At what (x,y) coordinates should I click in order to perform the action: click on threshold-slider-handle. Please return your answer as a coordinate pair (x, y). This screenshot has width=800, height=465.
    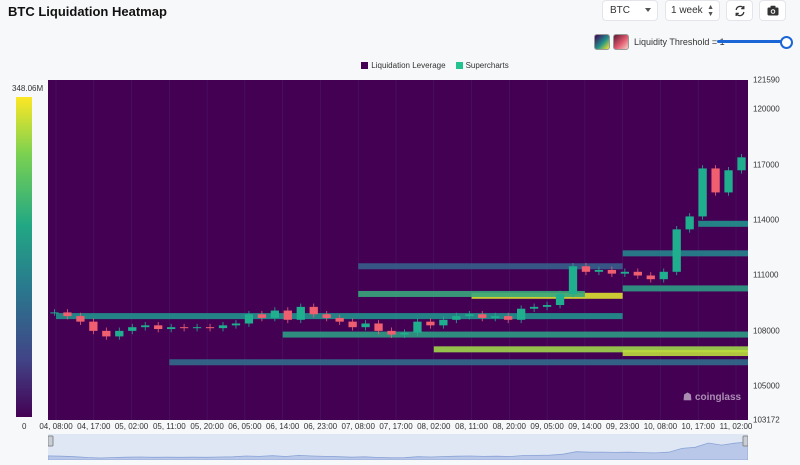
    Looking at the image, I should click on (786, 42).